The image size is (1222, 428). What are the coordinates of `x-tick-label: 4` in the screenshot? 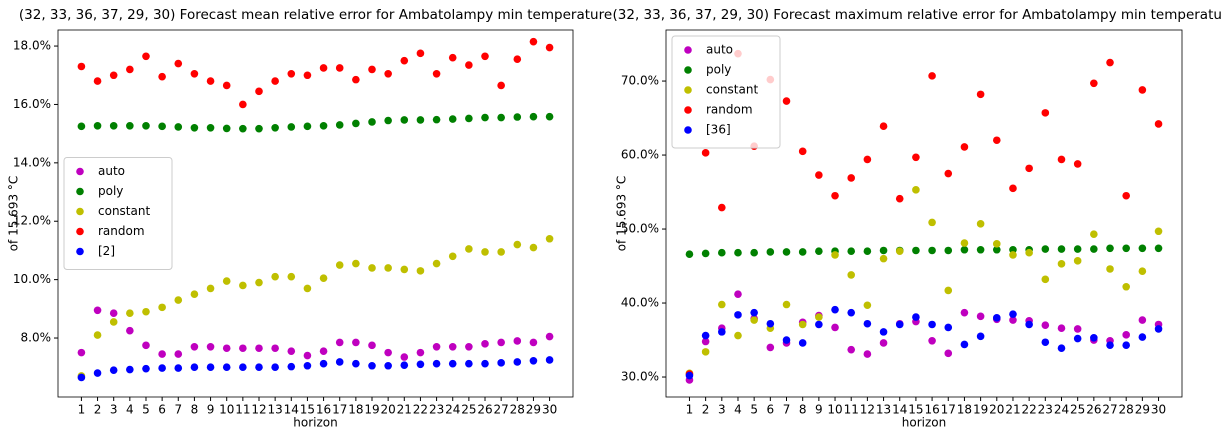 It's located at (738, 410).